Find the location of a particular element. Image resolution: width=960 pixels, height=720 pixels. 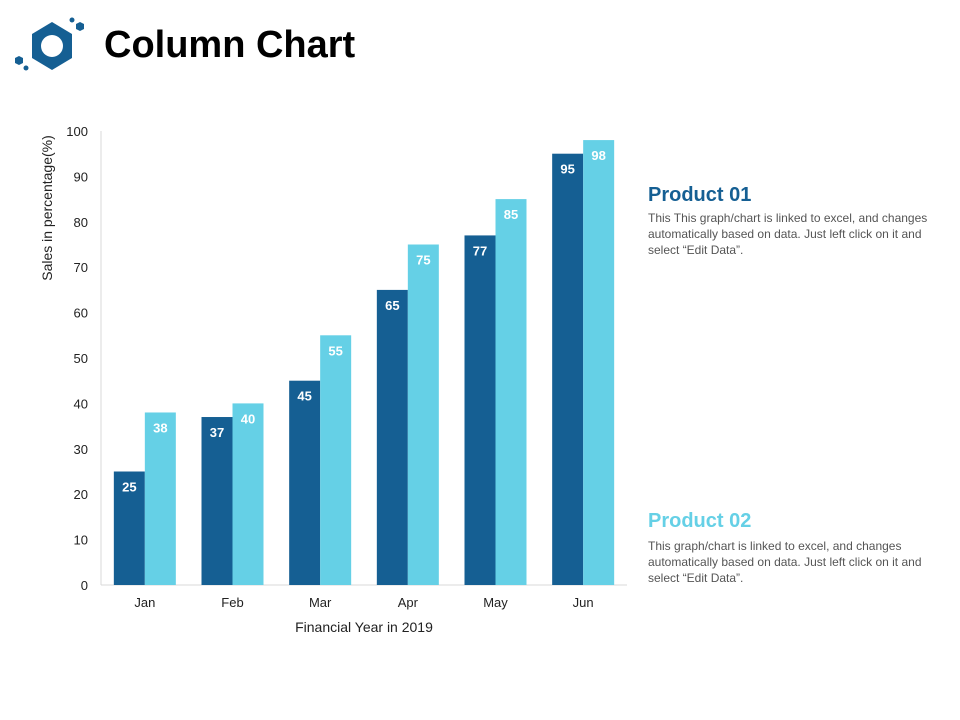

y-tick-label: 20 is located at coordinates (81, 494).